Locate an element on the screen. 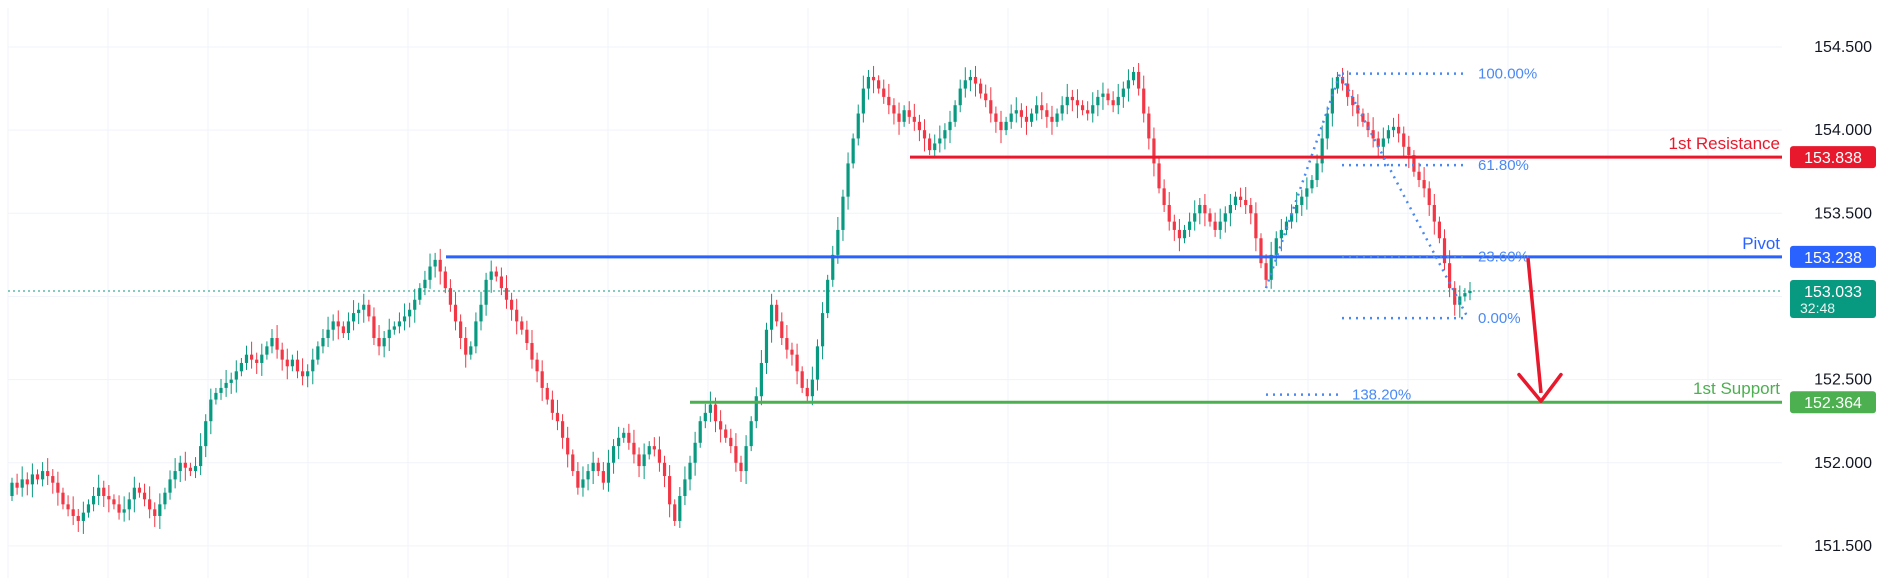  fib-extension-label: 138.20% is located at coordinates (1381, 395).